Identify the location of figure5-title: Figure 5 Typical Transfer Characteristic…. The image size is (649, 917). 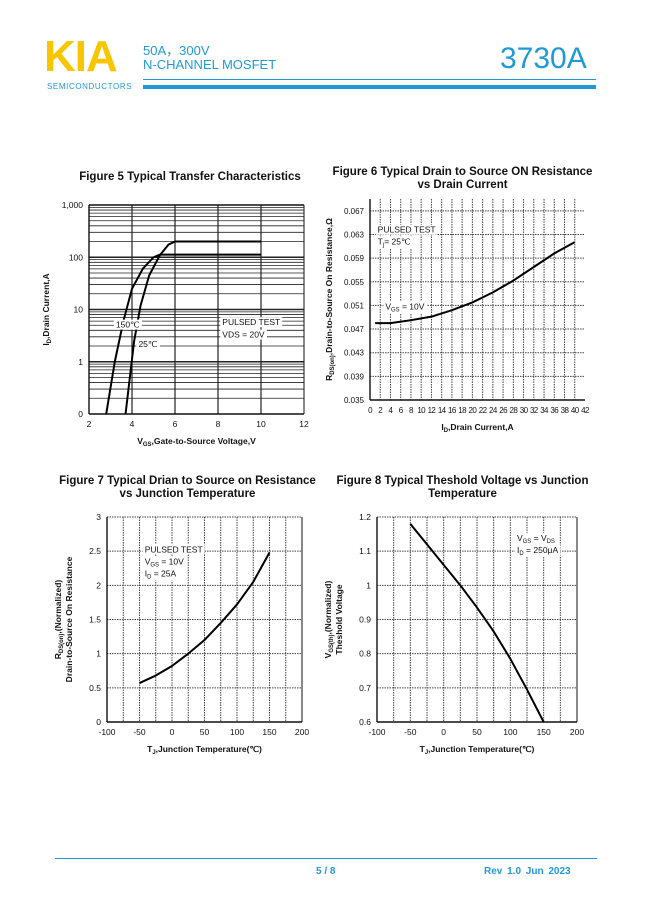
(190, 177).